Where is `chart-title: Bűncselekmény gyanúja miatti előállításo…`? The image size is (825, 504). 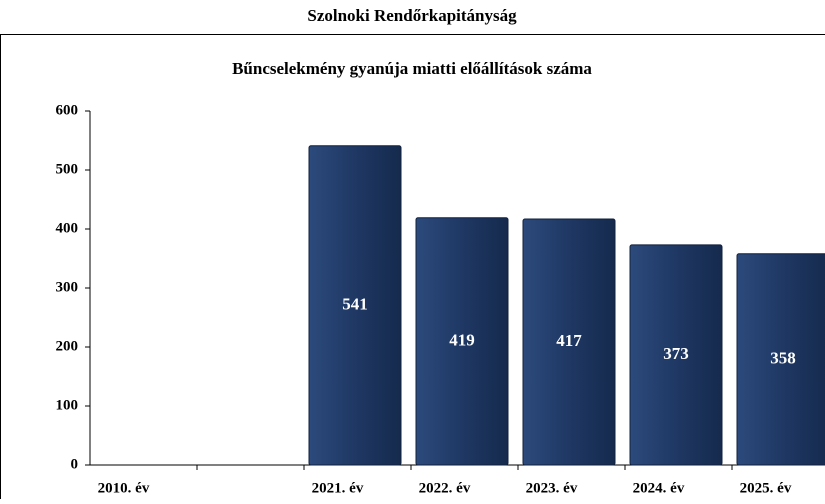
chart-title: Bűncselekmény gyanúja miatti előállításo… is located at coordinates (412, 68).